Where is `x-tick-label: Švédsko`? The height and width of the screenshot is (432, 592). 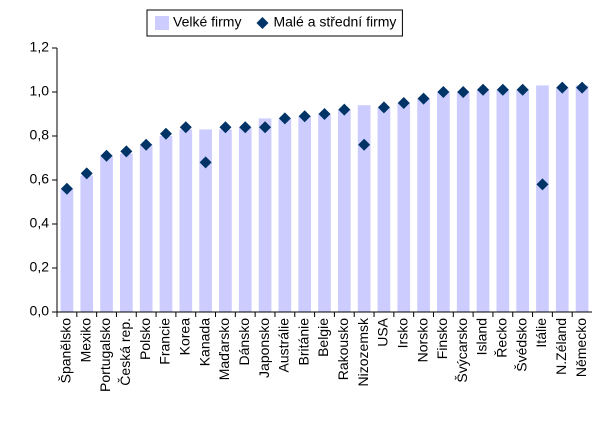 x-tick-label: Švédsko is located at coordinates (521, 345).